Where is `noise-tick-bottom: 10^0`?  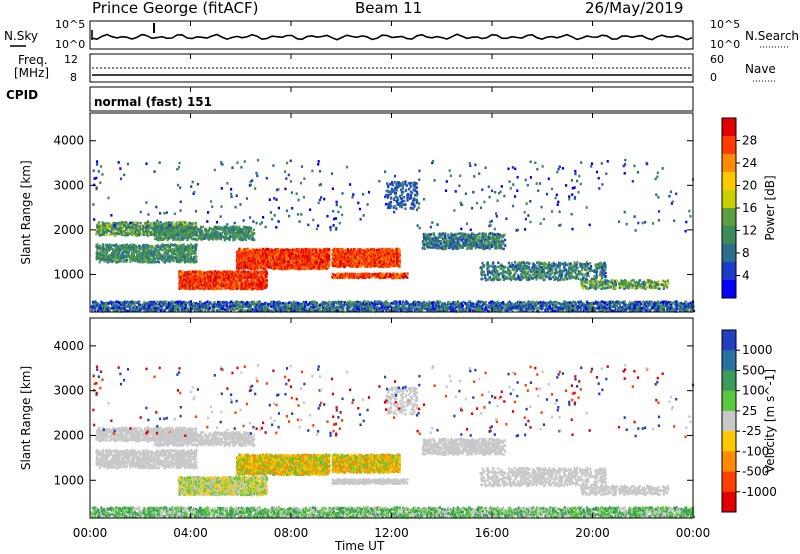
noise-tick-bottom: 10^0 is located at coordinates (70, 44).